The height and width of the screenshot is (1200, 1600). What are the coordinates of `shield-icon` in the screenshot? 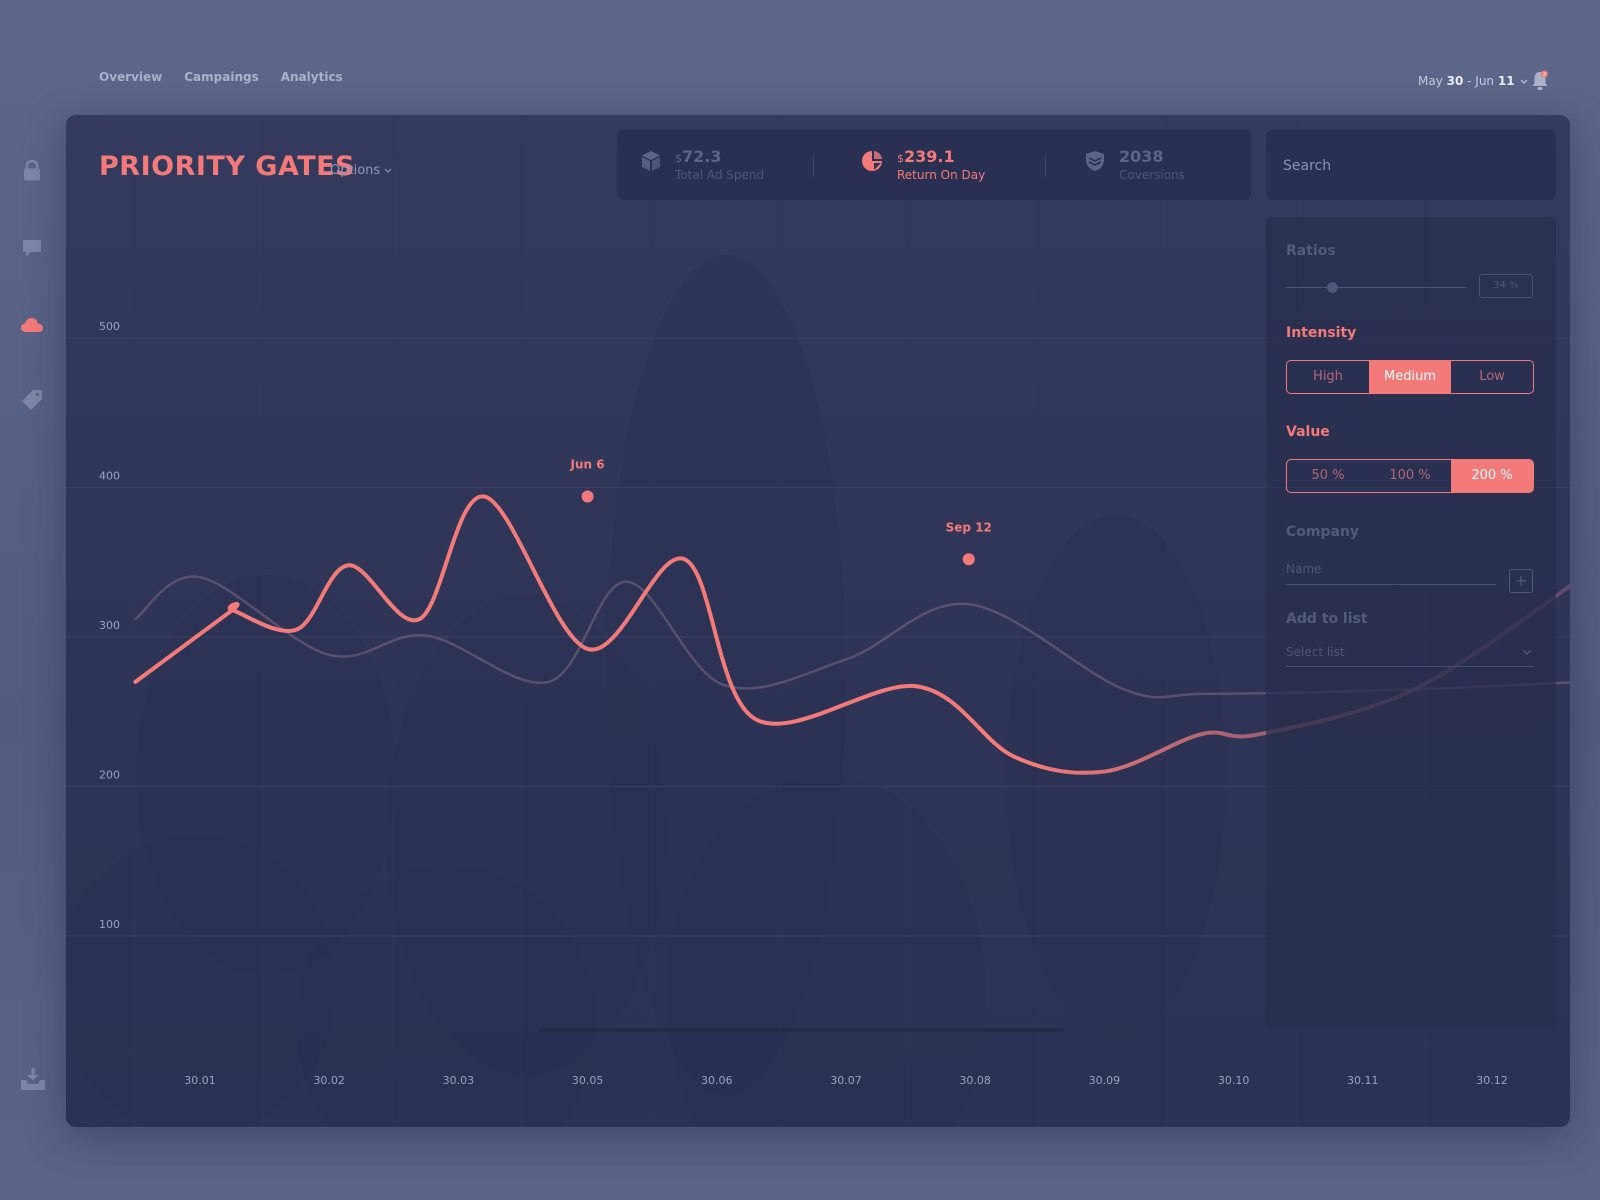 It's located at (1095, 161).